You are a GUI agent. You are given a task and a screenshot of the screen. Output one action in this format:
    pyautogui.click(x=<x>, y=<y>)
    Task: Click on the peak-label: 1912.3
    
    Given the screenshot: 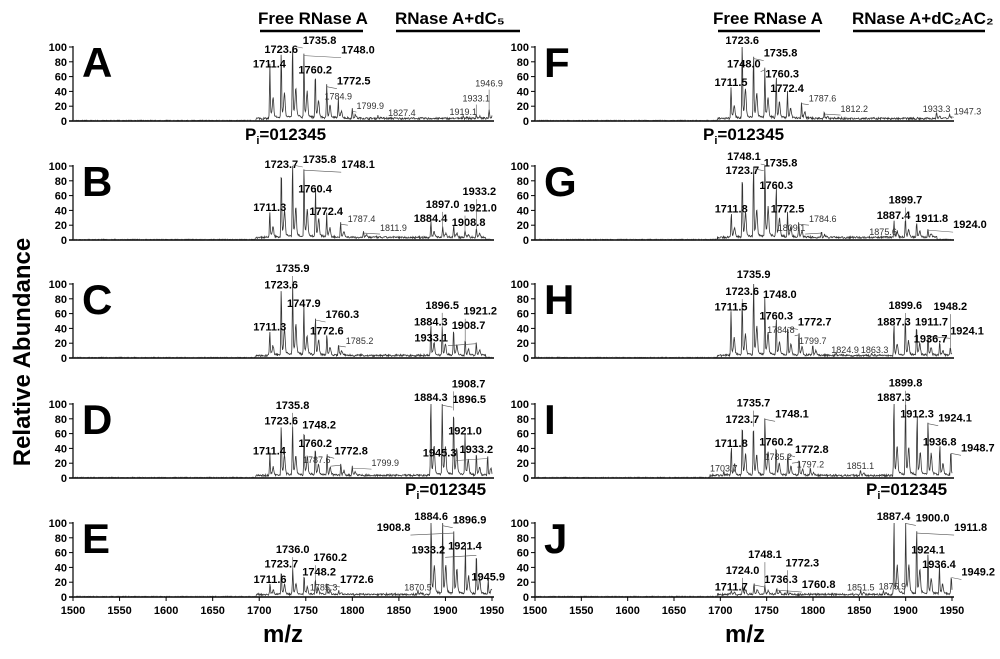 What is the action you would take?
    pyautogui.click(x=917, y=414)
    